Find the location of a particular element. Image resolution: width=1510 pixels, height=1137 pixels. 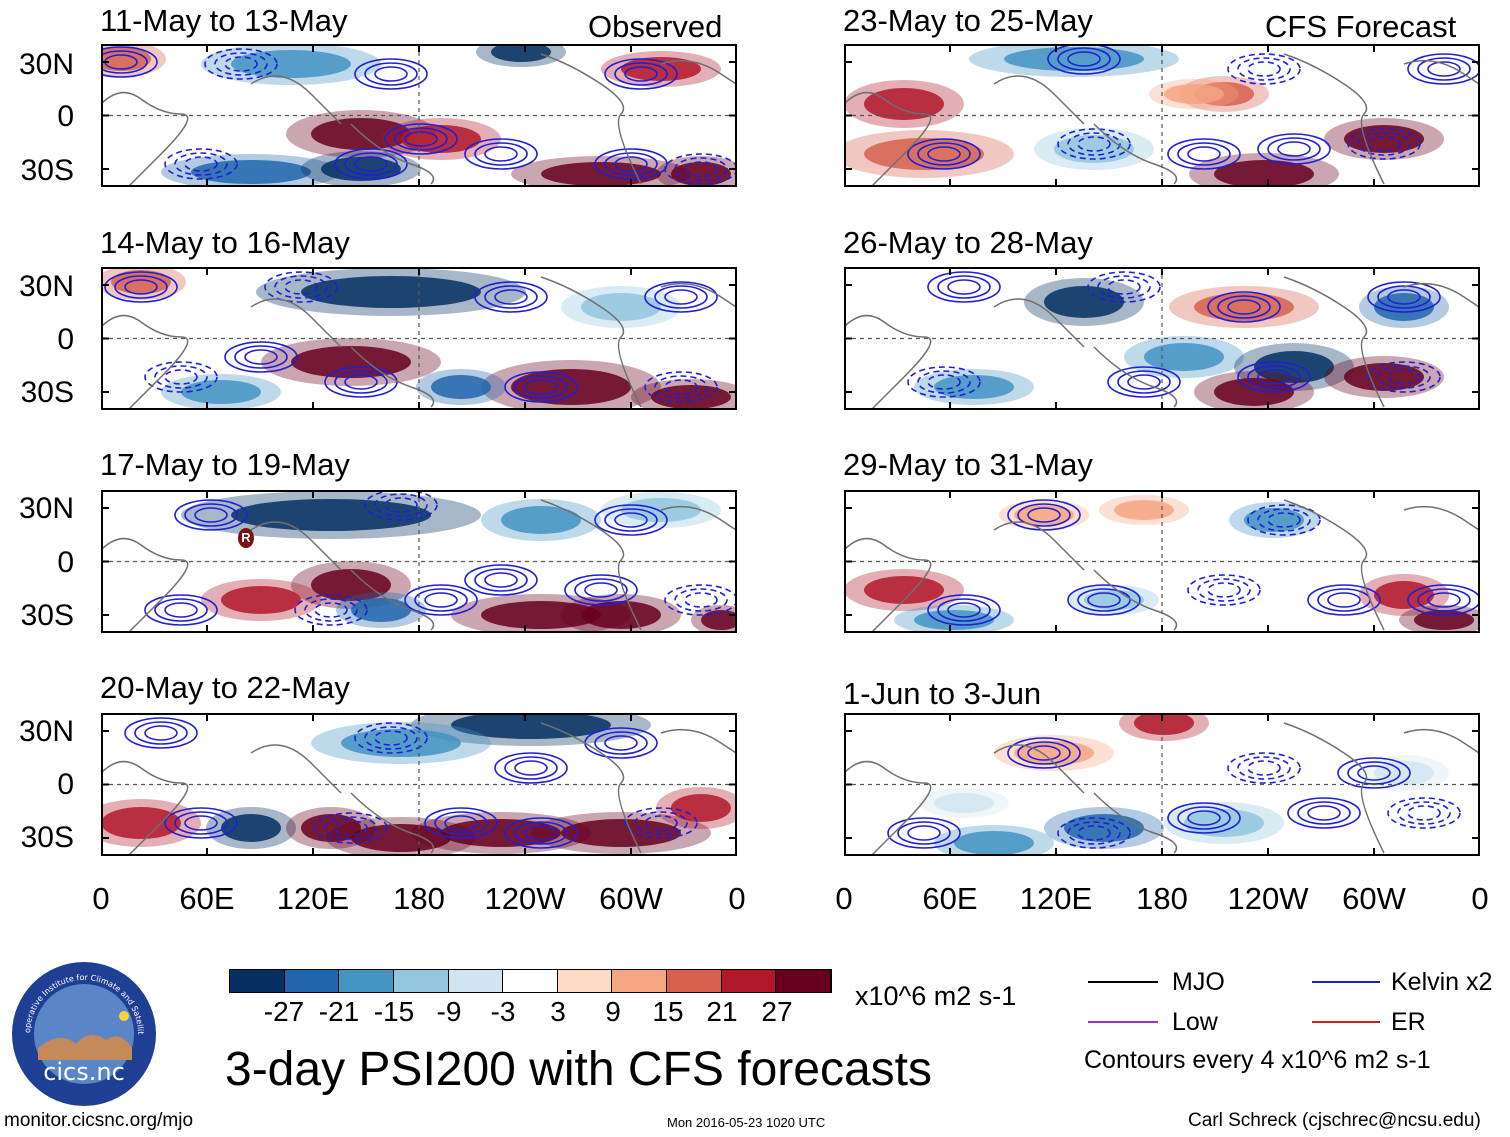

lon-label: 60W is located at coordinates (1374, 898).